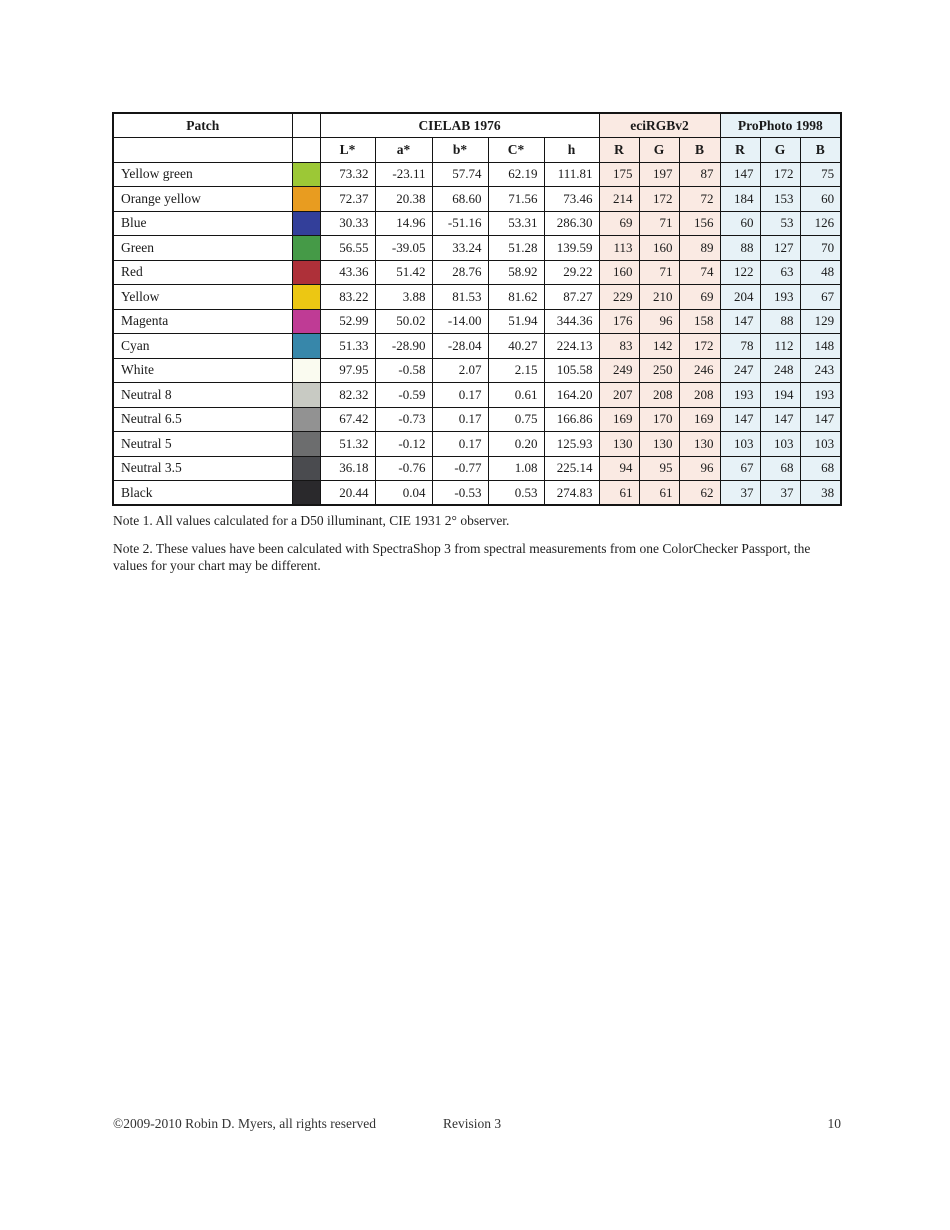 This screenshot has height=1230, width=950. What do you see at coordinates (740, 272) in the screenshot?
I see `prophoto-value: 122` at bounding box center [740, 272].